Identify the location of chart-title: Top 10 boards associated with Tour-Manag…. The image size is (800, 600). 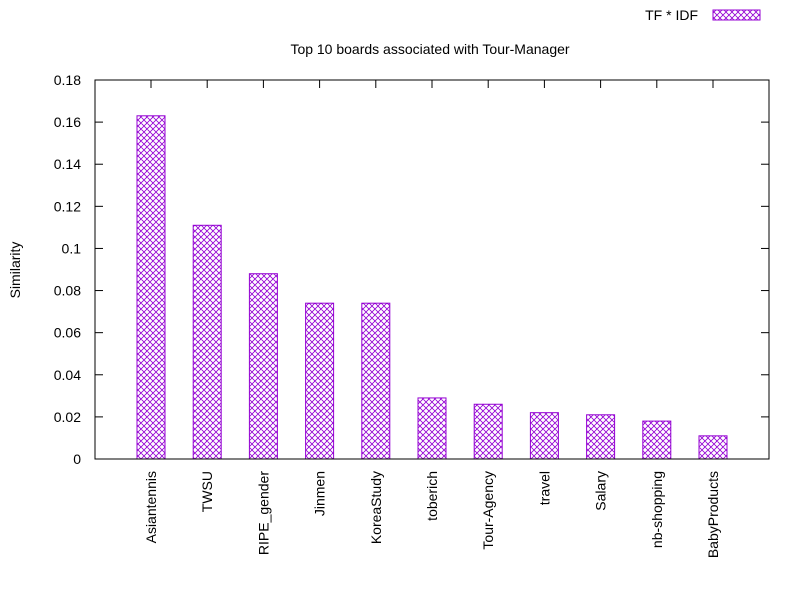
(429, 49).